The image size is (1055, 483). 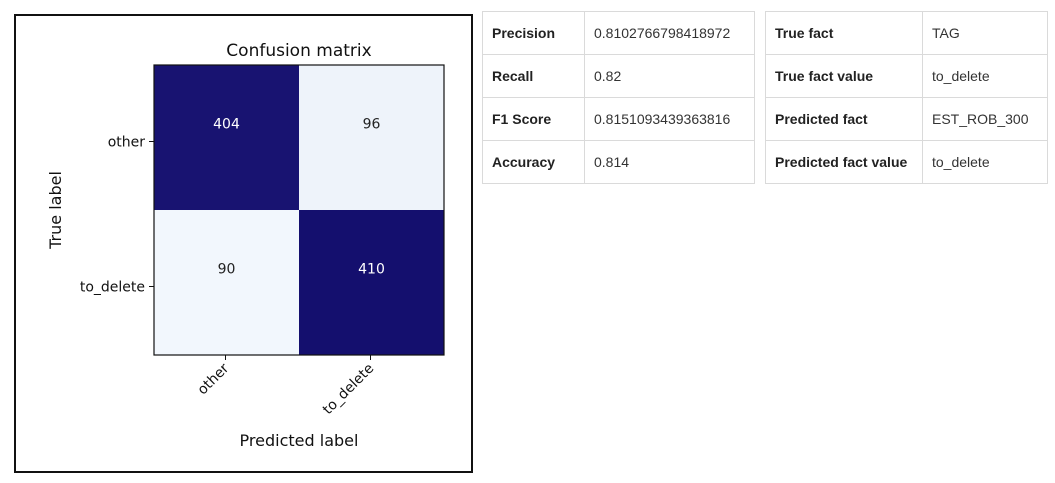 I want to click on predicted-fact-value-value: to_delete, so click(x=985, y=162).